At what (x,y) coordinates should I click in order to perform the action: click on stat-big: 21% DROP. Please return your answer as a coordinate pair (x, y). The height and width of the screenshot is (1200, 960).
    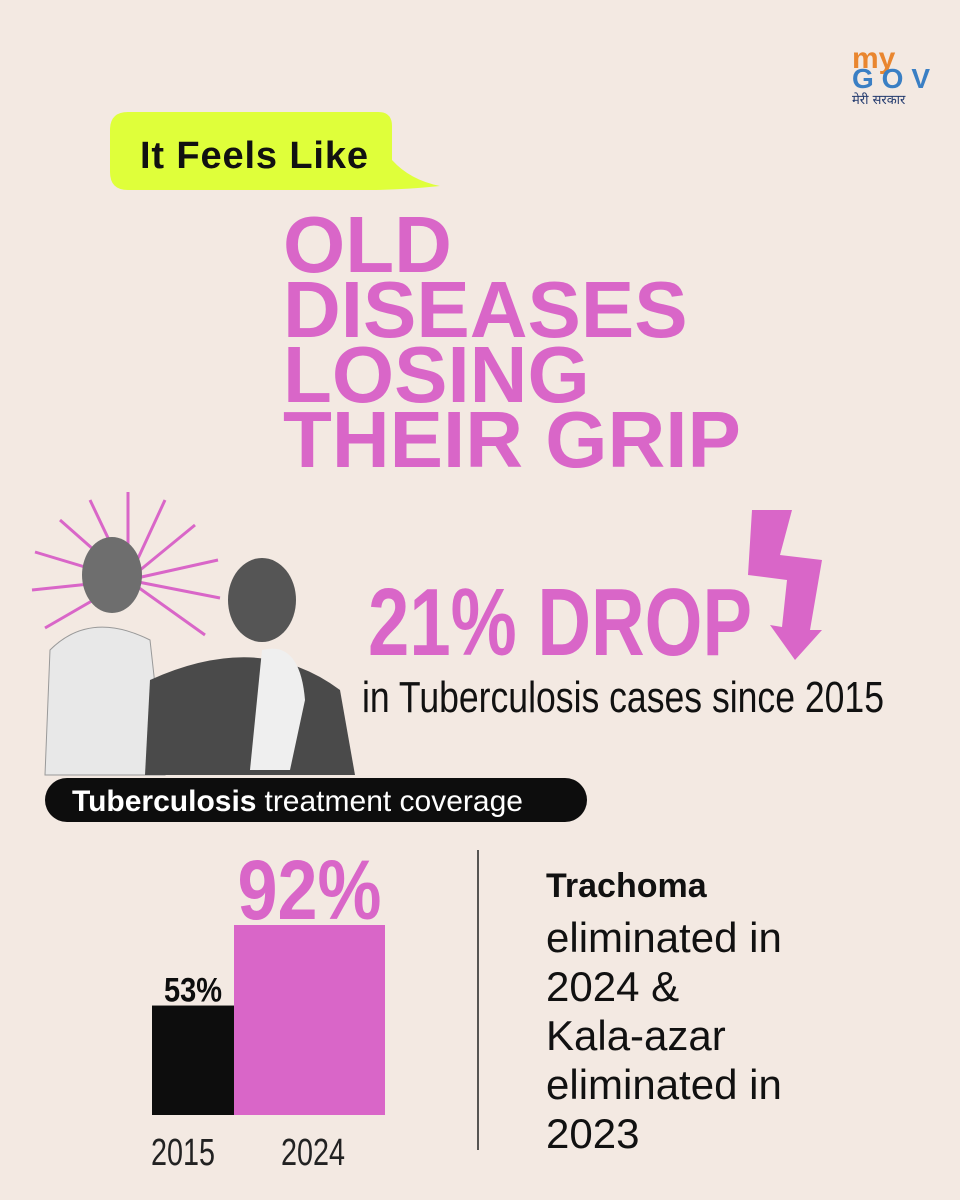
    Looking at the image, I should click on (560, 622).